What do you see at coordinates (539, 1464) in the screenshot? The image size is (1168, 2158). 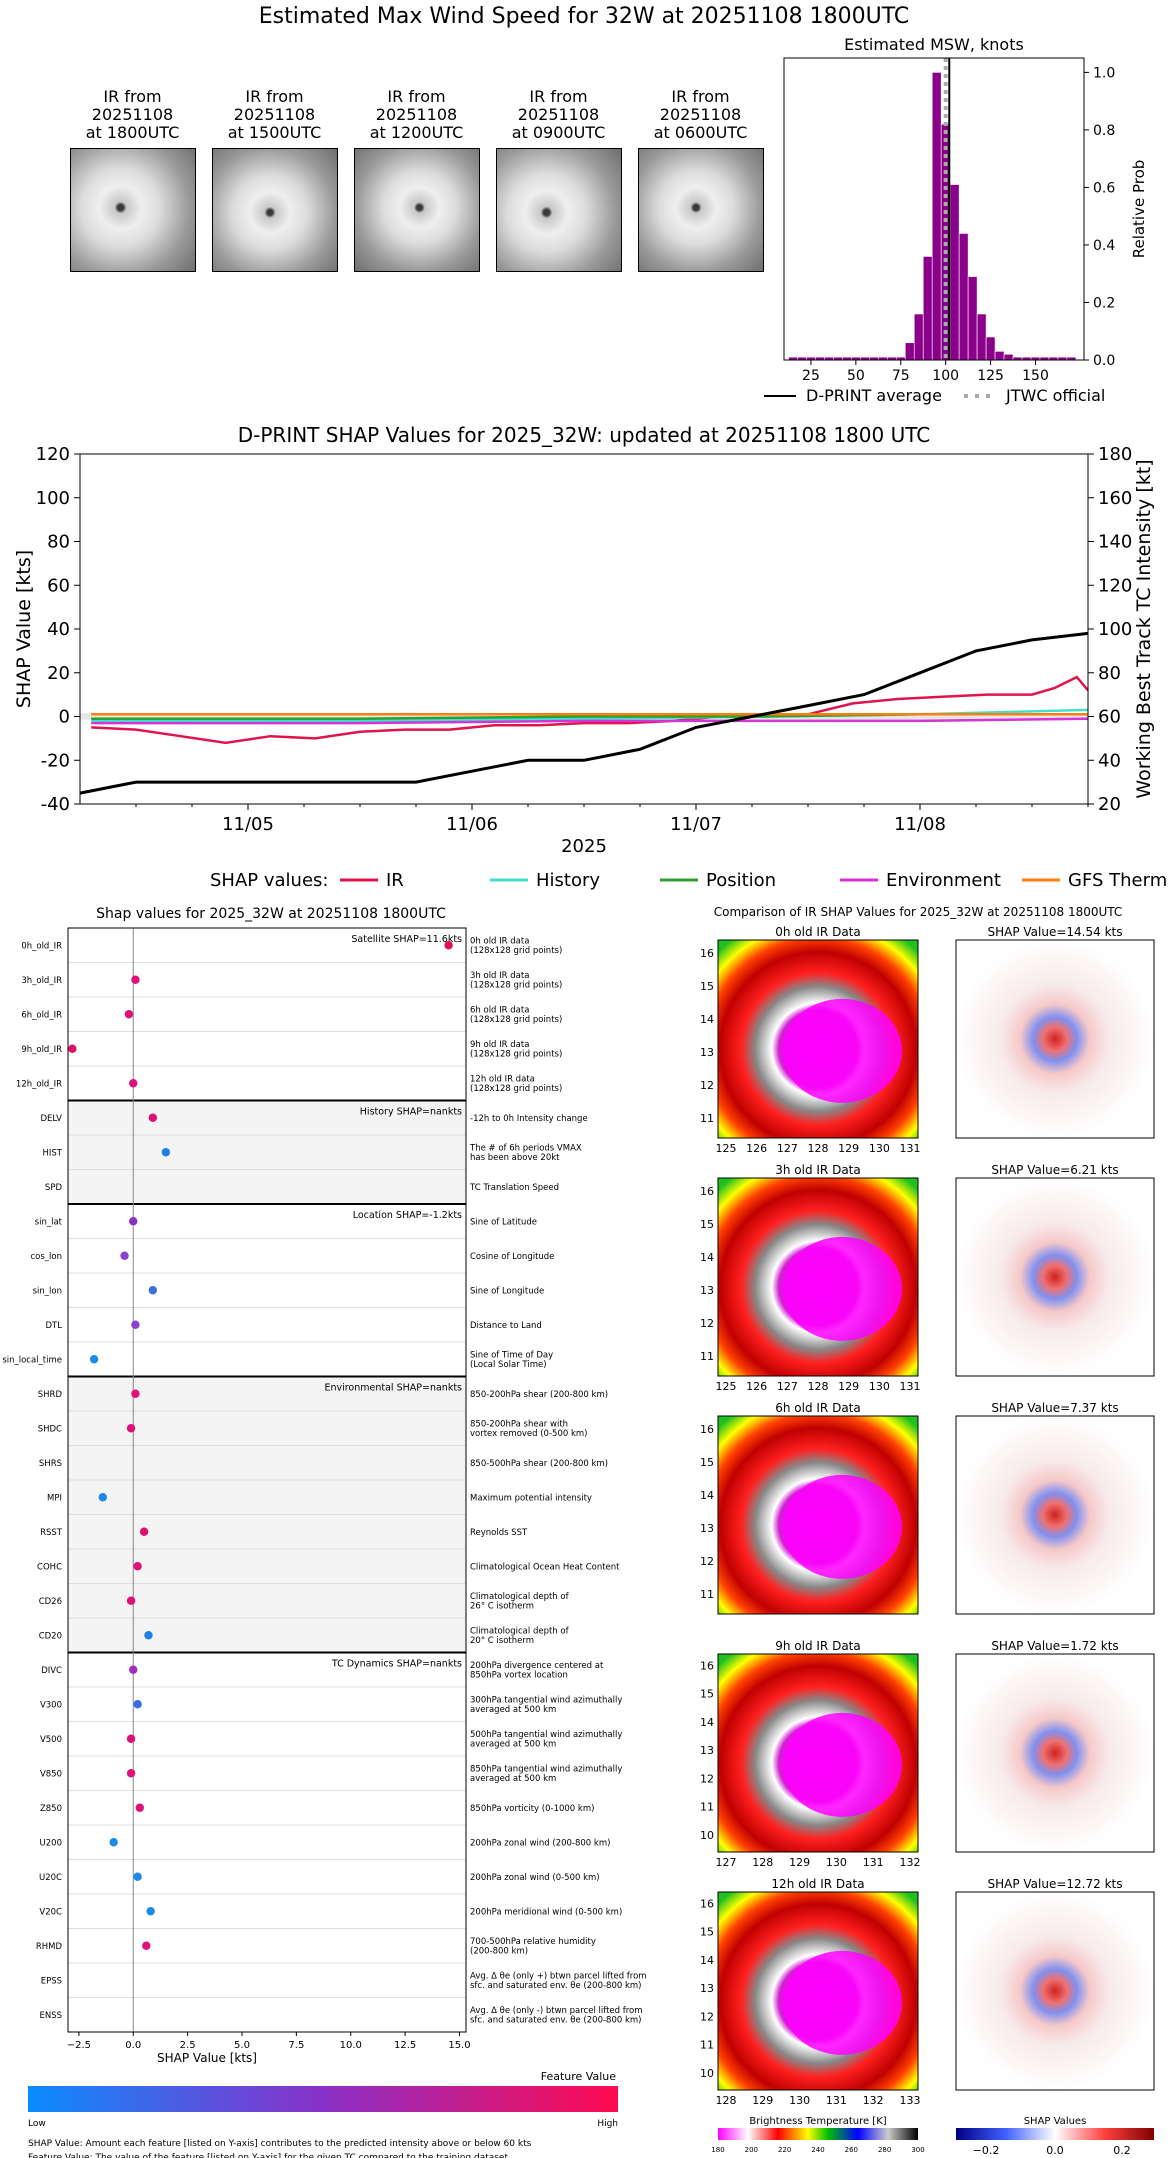 I see `feature-description: 850-500hPa shear (200-800 km)` at bounding box center [539, 1464].